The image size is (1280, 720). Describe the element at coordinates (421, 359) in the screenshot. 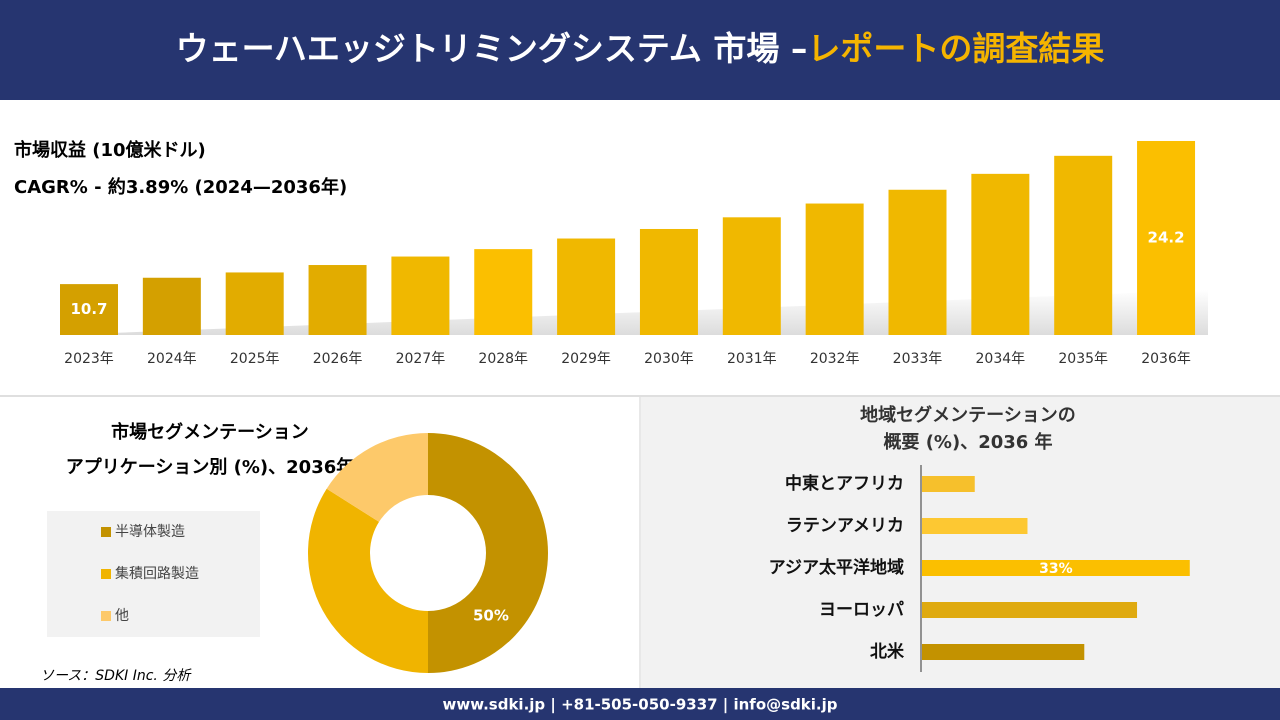

I see `x-tick-label: 2027年` at that location.